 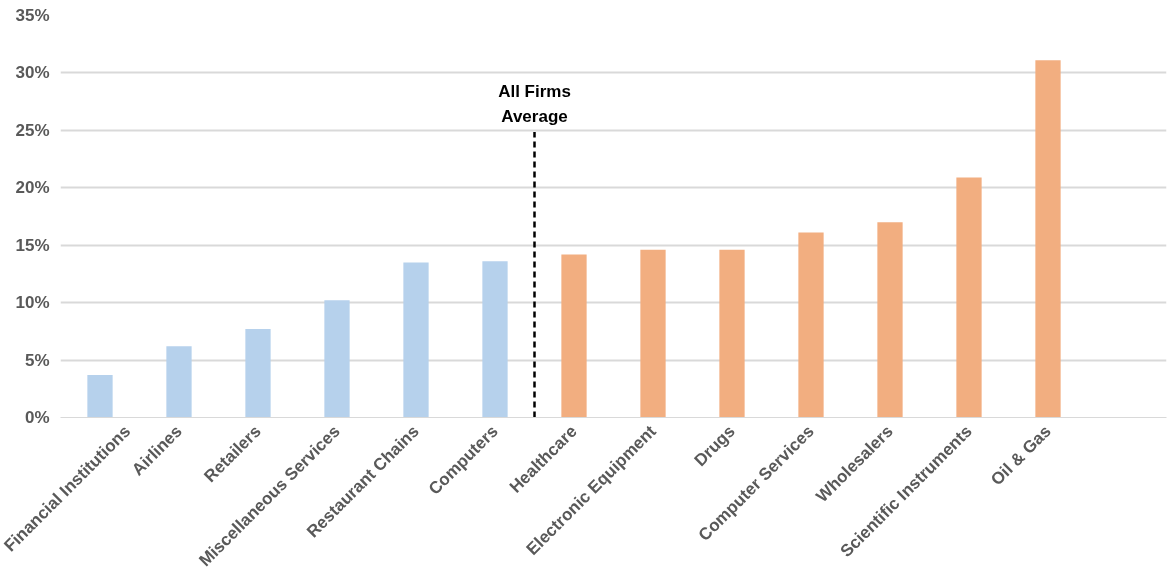 What do you see at coordinates (534, 104) in the screenshot?
I see `annotation: All Firms Average` at bounding box center [534, 104].